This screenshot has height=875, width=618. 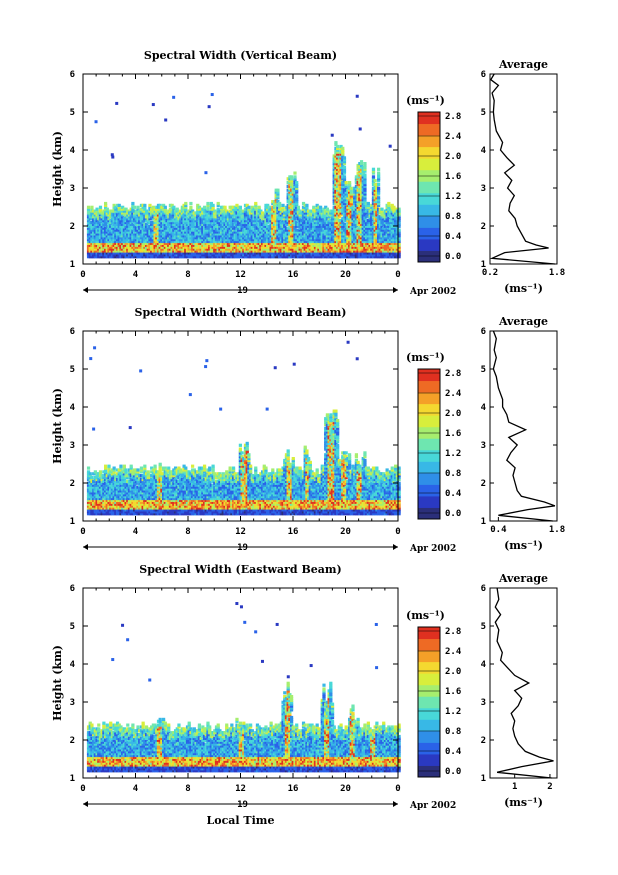 I want to click on average-y-tick-label: 5, so click(x=483, y=113).